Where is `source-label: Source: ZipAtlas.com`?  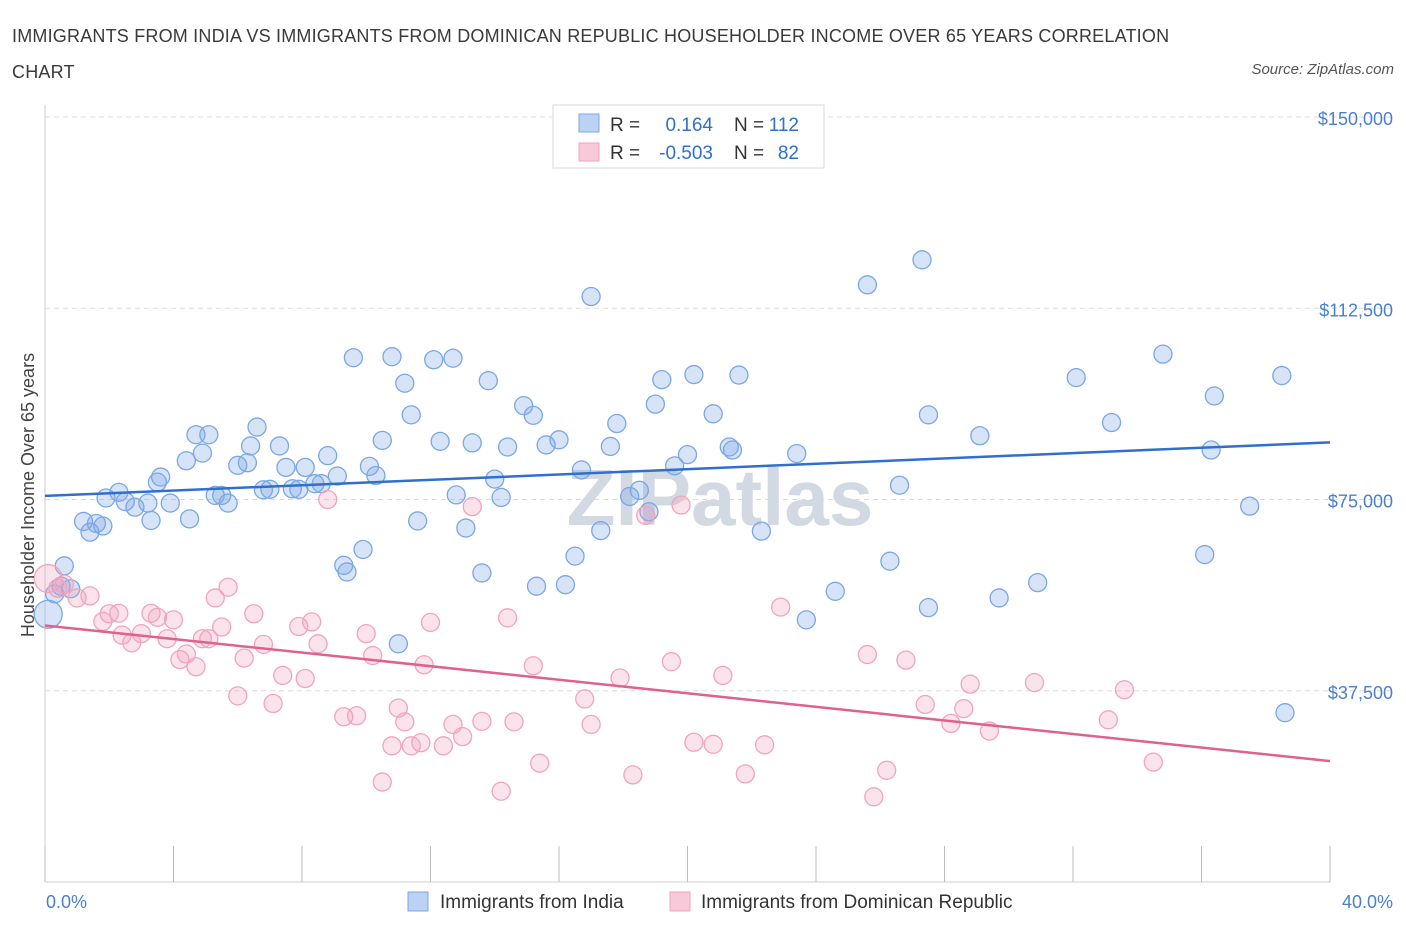 source-label: Source: ZipAtlas.com is located at coordinates (1322, 69).